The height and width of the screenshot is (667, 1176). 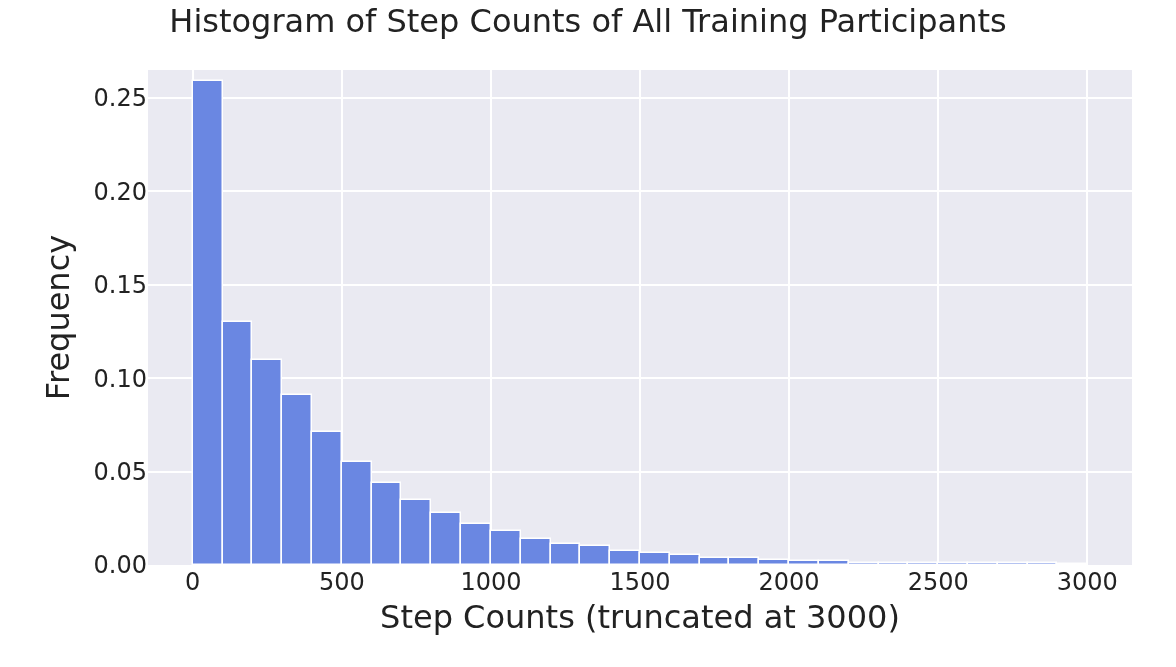 What do you see at coordinates (120, 565) in the screenshot?
I see `y-tick-label: 0.00` at bounding box center [120, 565].